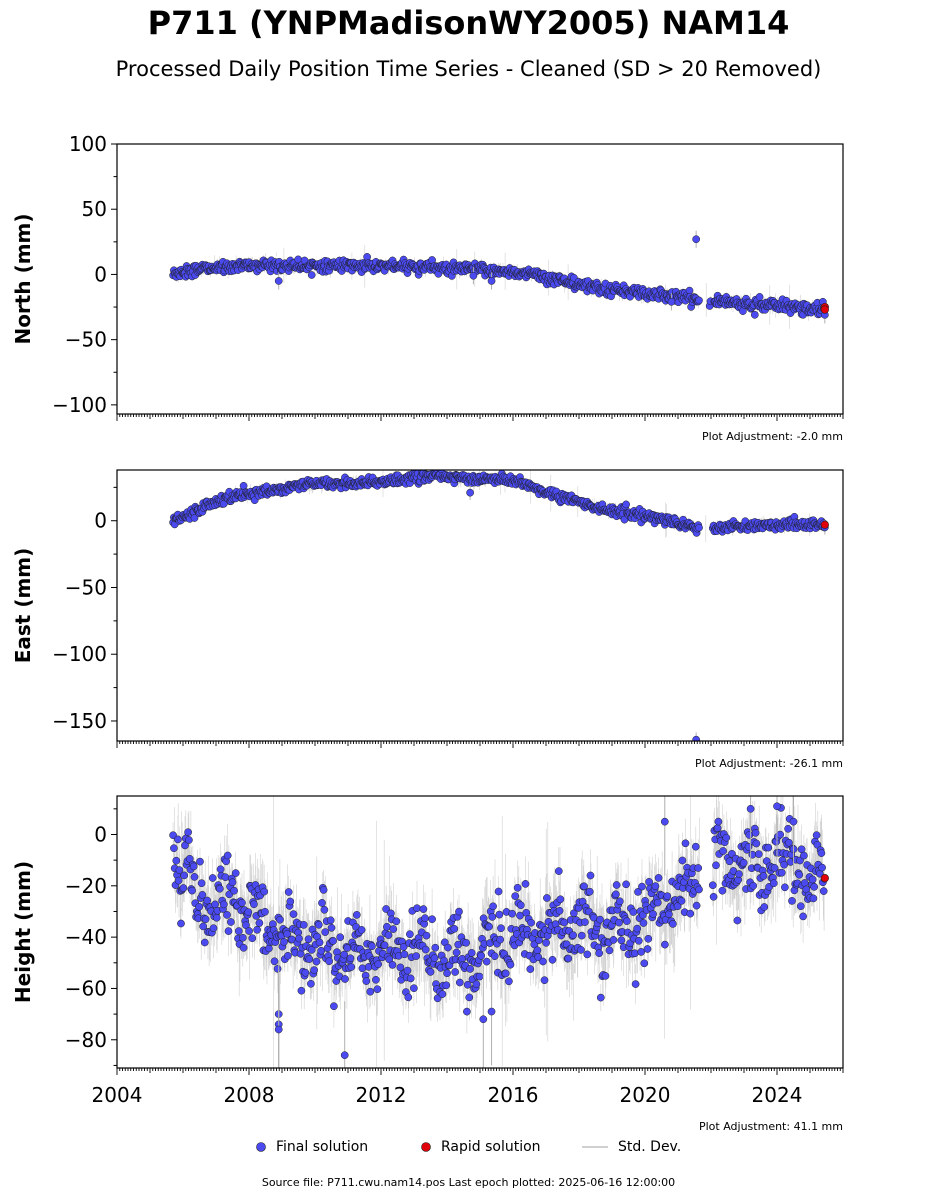 This screenshot has height=1200, width=937. What do you see at coordinates (117, 1095) in the screenshot?
I see `x-tick-label: 2004` at bounding box center [117, 1095].